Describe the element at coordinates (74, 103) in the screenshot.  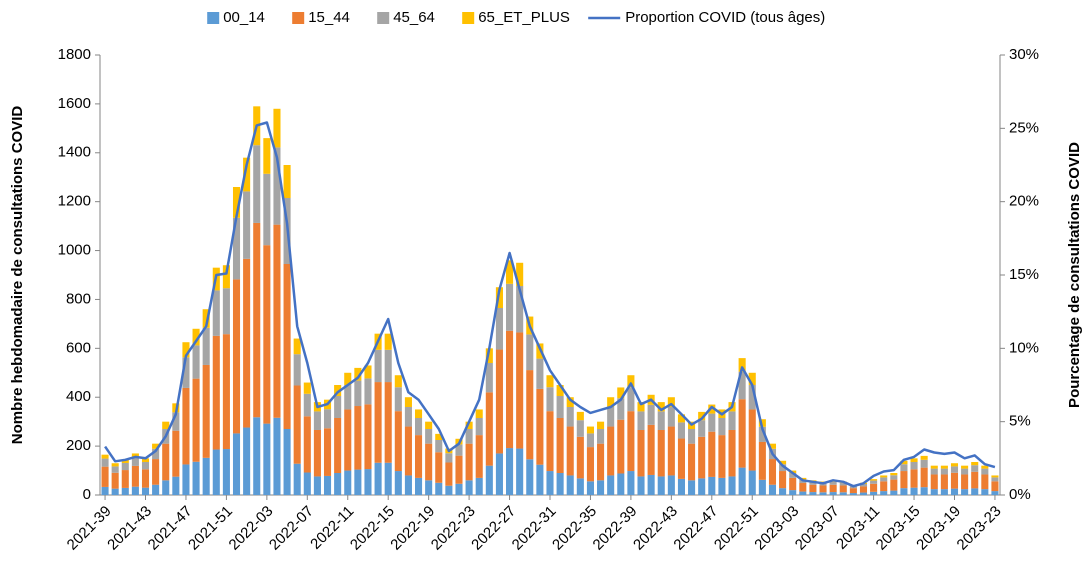
I see `y-tick-label: 1600` at that location.